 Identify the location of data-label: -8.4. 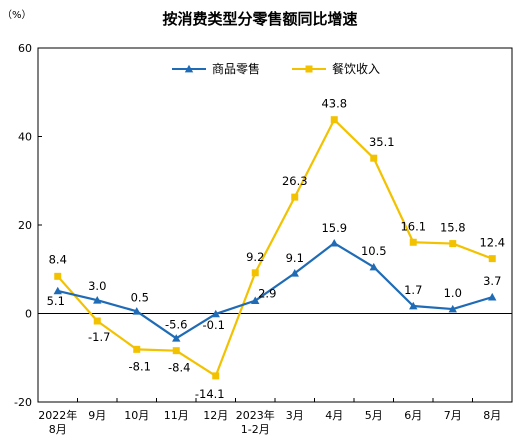
(179, 368).